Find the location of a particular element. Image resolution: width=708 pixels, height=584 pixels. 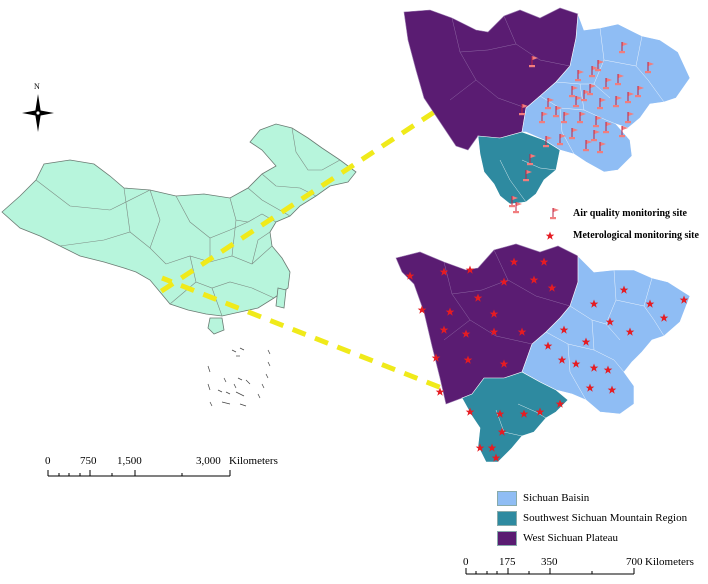

sichuan-map-air-quality is located at coordinates (547, 110).